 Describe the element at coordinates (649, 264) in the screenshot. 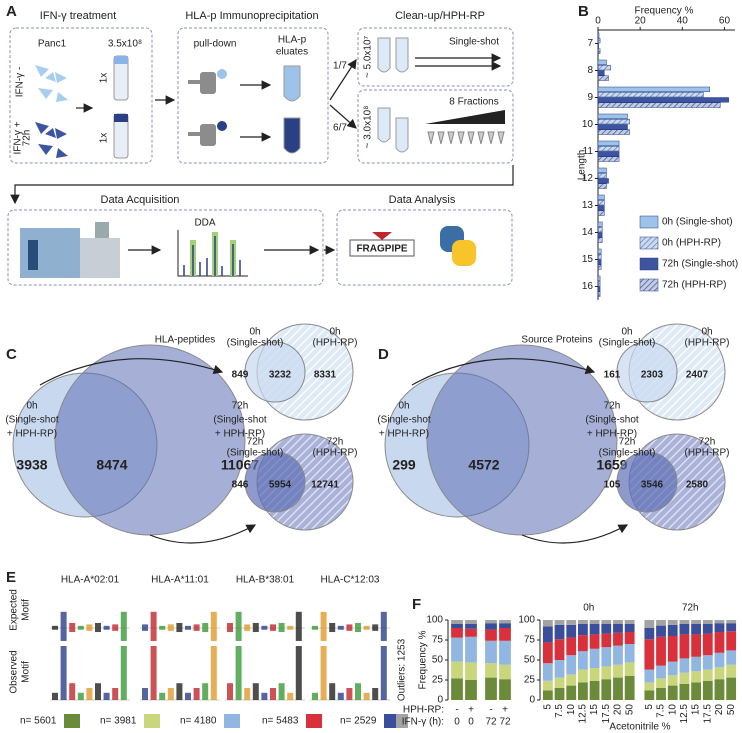

I see `legend-swatch` at that location.